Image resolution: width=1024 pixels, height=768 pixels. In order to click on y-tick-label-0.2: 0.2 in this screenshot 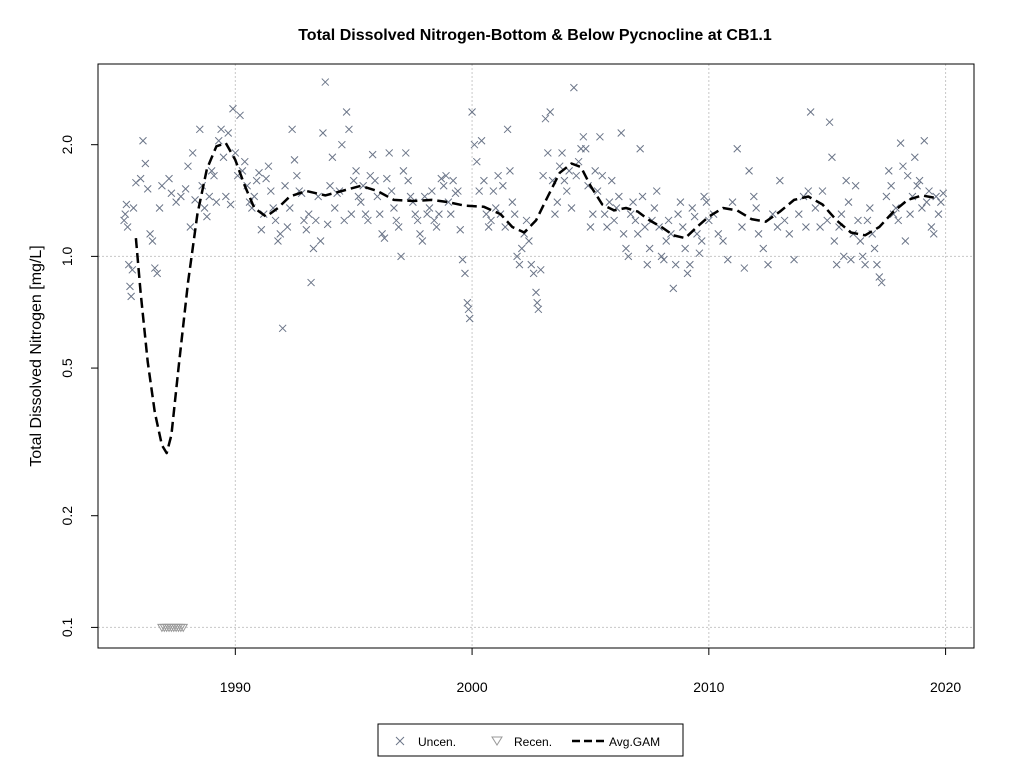, I will do `click(67, 516)`.